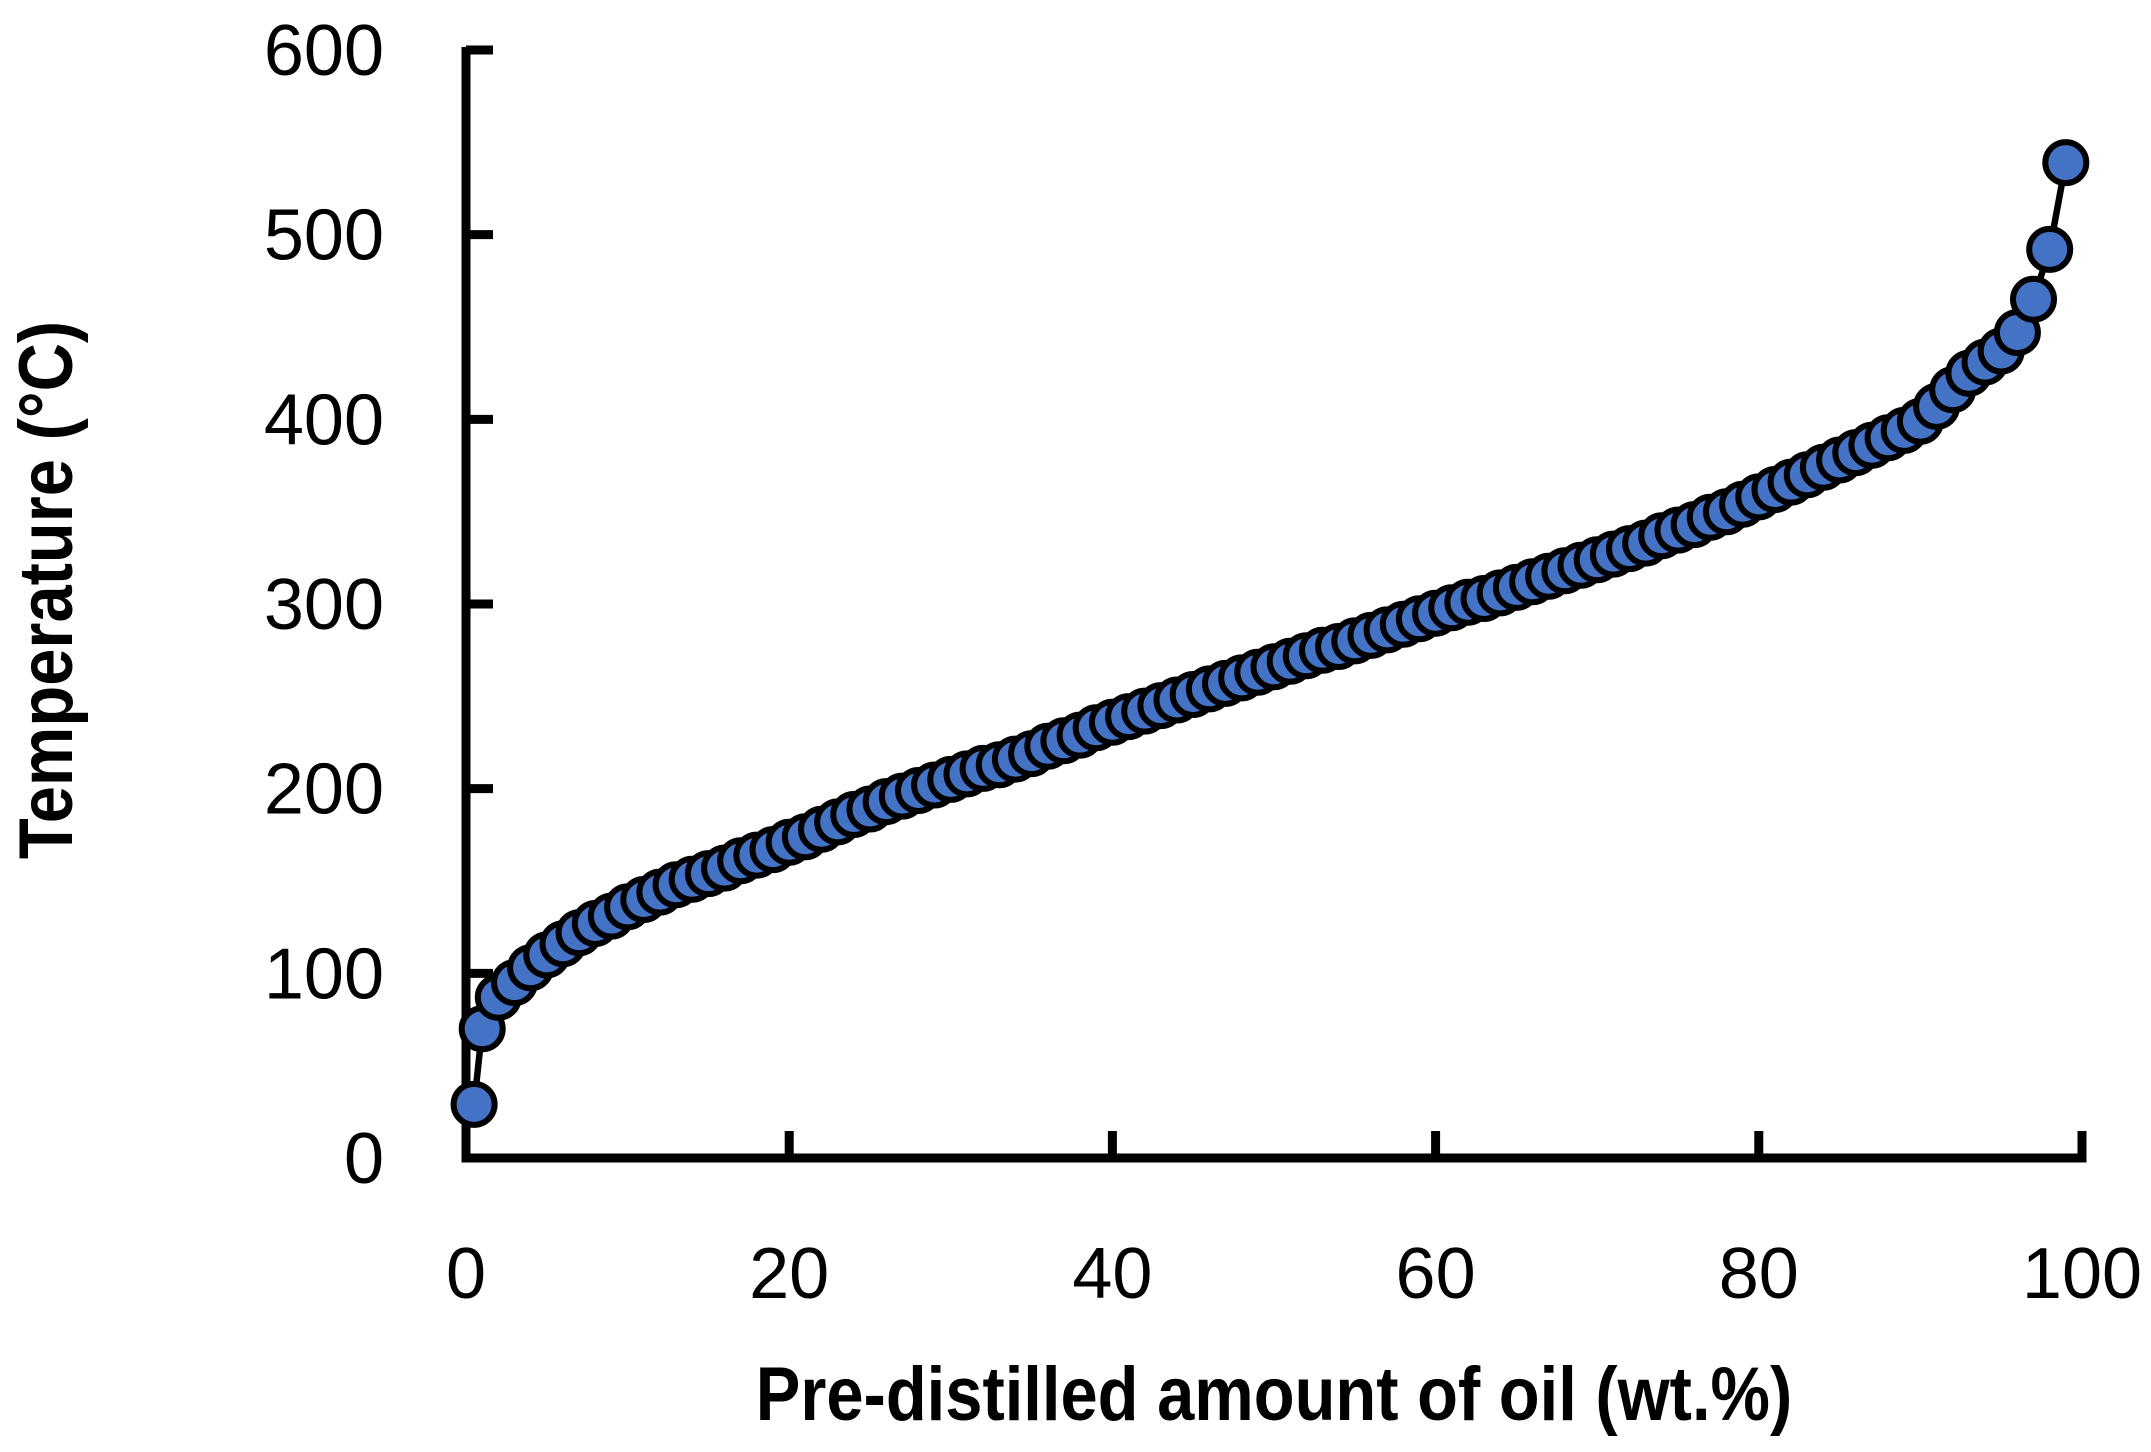 Image resolution: width=2151 pixels, height=1452 pixels. I want to click on x-axis-title: Pre-distilled amount of oil (wt.%), so click(1274, 1394).